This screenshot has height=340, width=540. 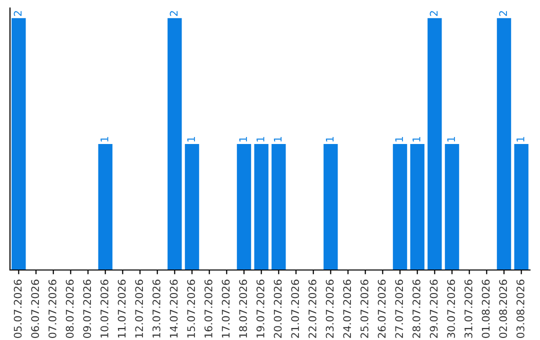 What do you see at coordinates (226, 309) in the screenshot?
I see `x-tick-label: 17.07.2026` at bounding box center [226, 309].